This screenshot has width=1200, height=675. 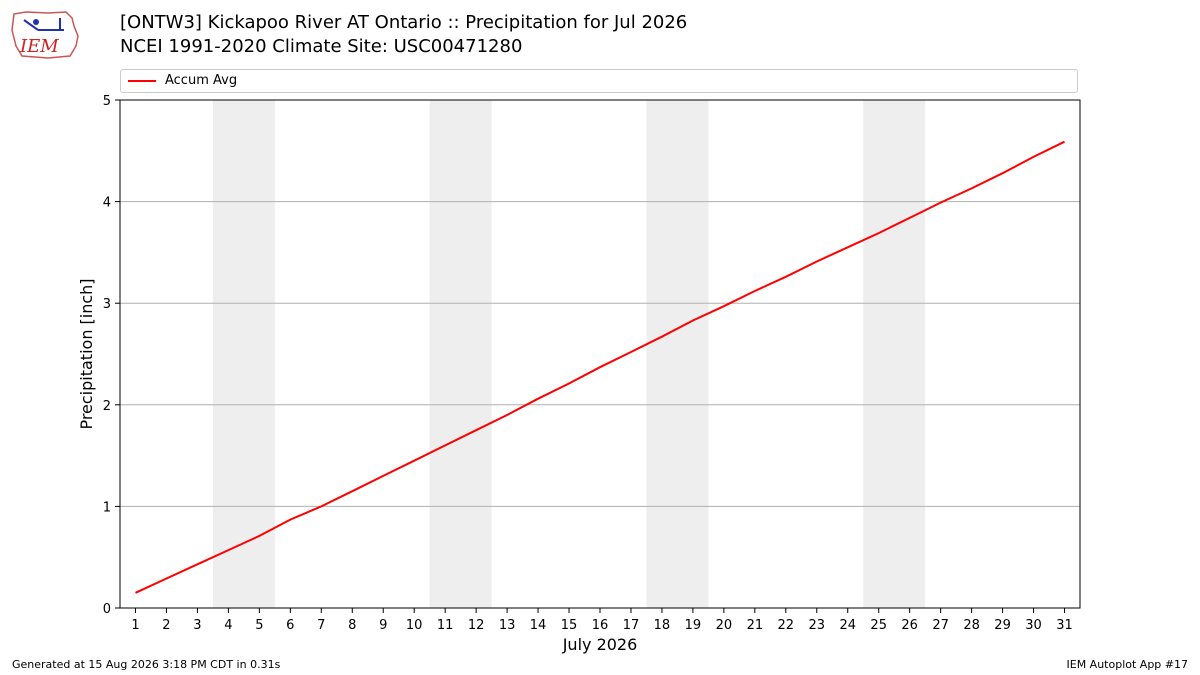 What do you see at coordinates (847, 625) in the screenshot?
I see `x-tick-label: 24` at bounding box center [847, 625].